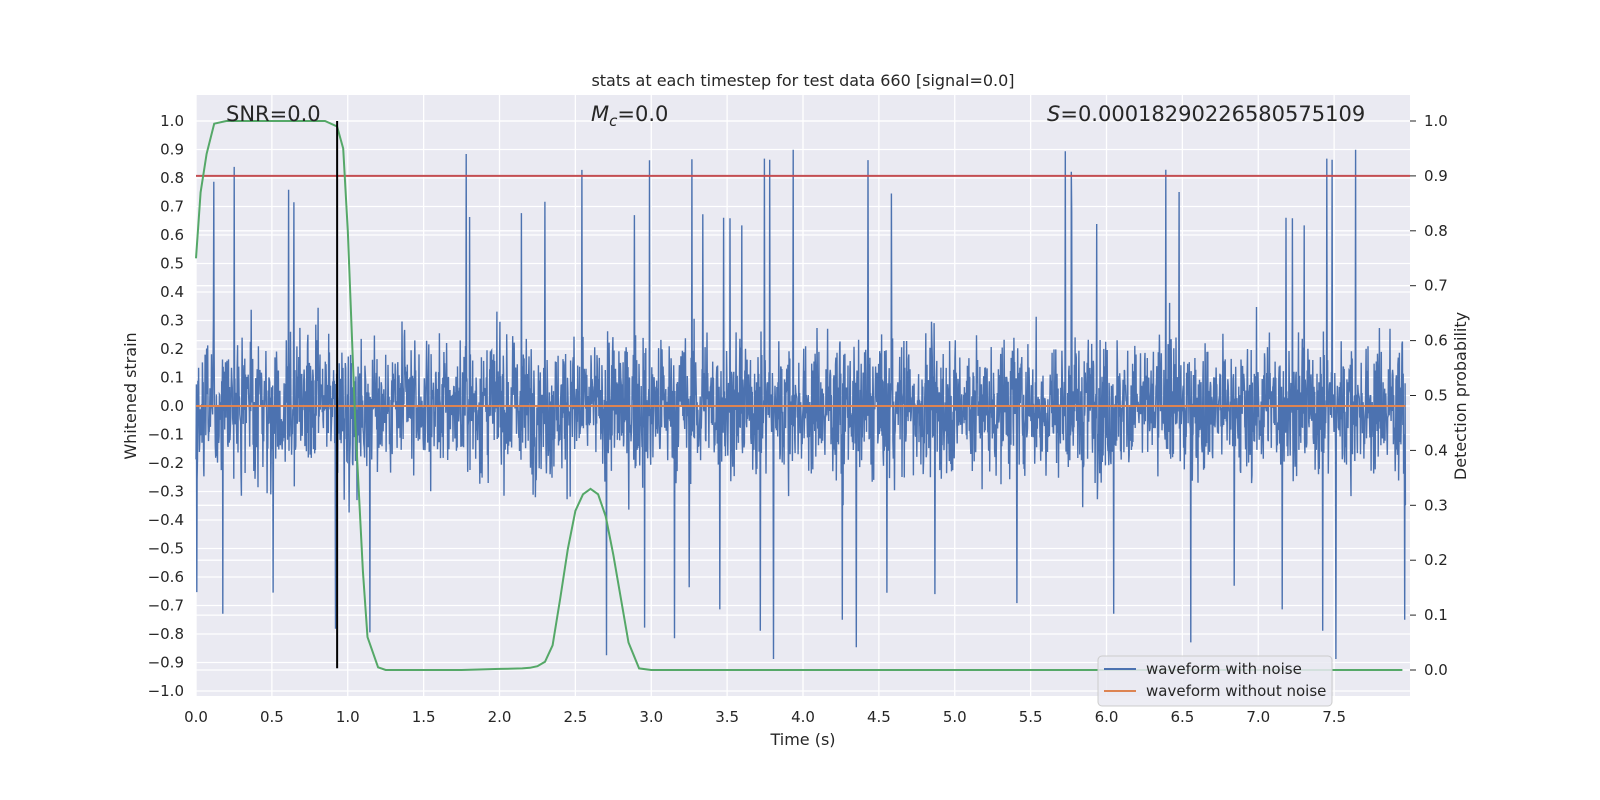  What do you see at coordinates (1031, 717) in the screenshot?
I see `x-tick-label: 5.5` at bounding box center [1031, 717].